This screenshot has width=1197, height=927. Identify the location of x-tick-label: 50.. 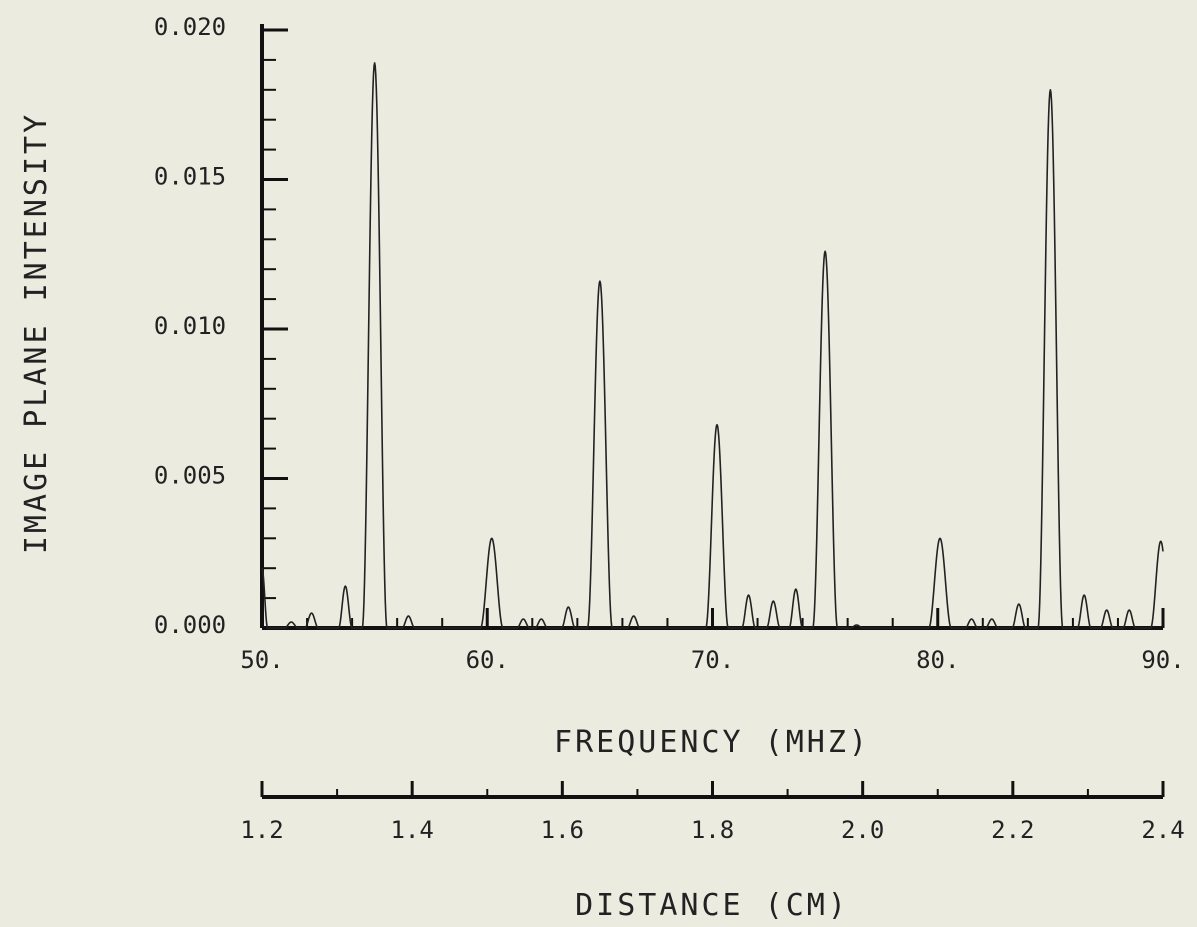
(261, 660).